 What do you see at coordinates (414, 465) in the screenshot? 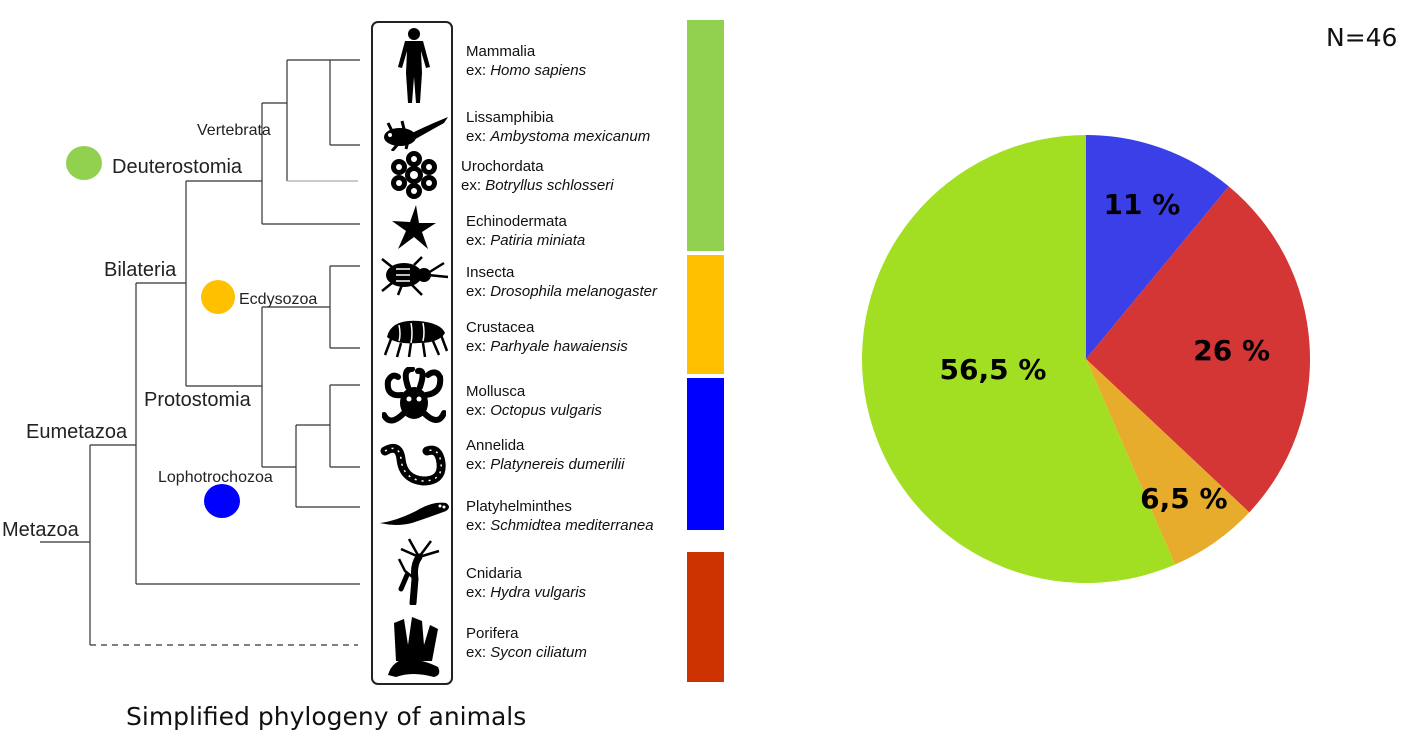
I see `worm-icon` at bounding box center [414, 465].